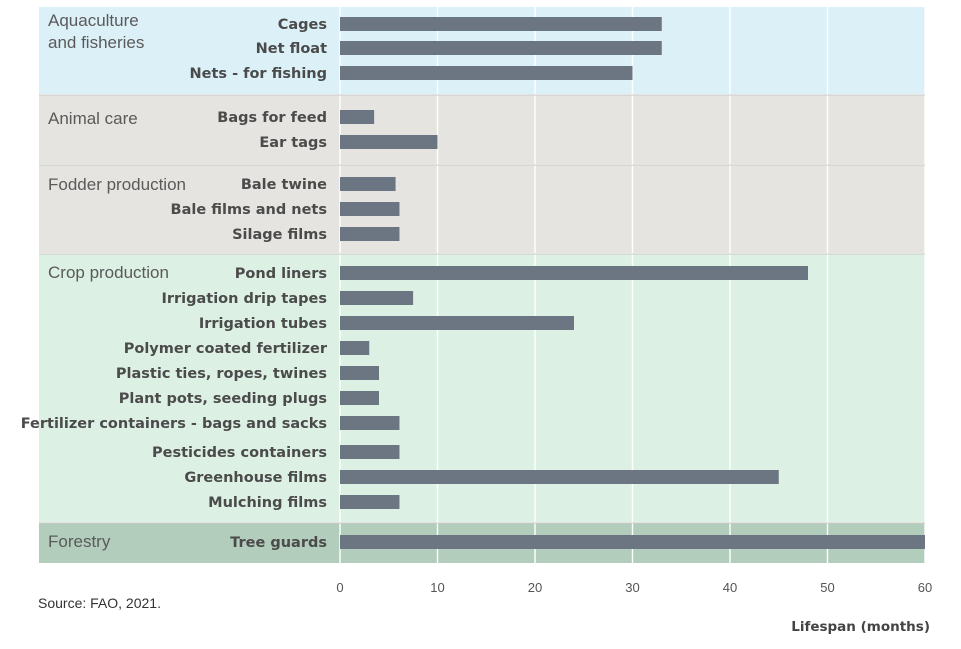  What do you see at coordinates (223, 399) in the screenshot?
I see `category-label-plant-pots-seeding-plugs: Plant pots, seeding plugs` at bounding box center [223, 399].